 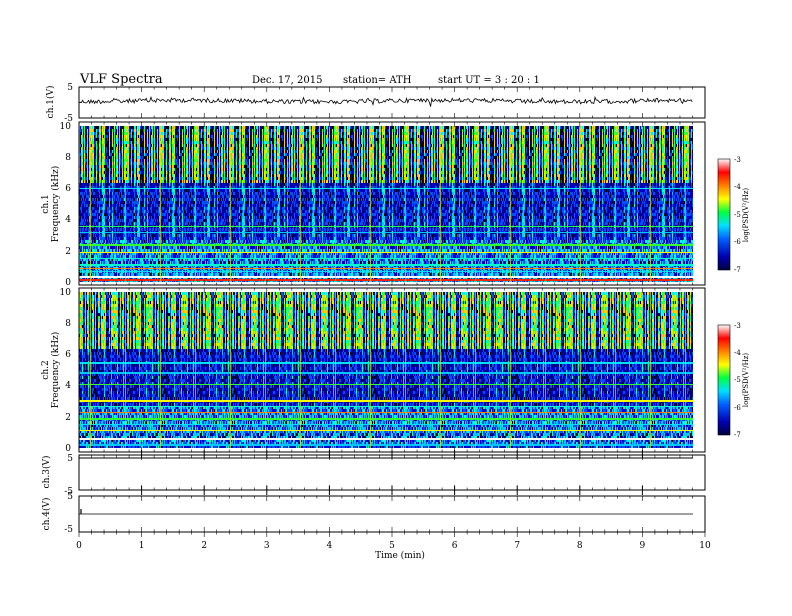 I want to click on ch1-ytick-8: 8, so click(x=68, y=158).